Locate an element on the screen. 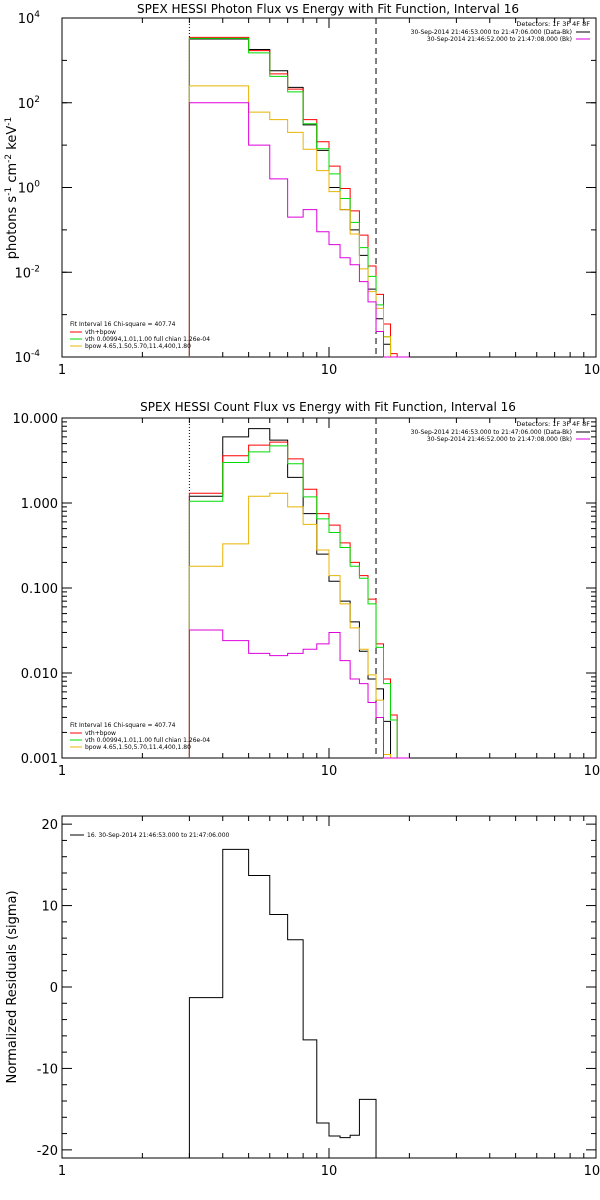 This screenshot has width=600, height=1200. series-residuals is located at coordinates (282, 1003).